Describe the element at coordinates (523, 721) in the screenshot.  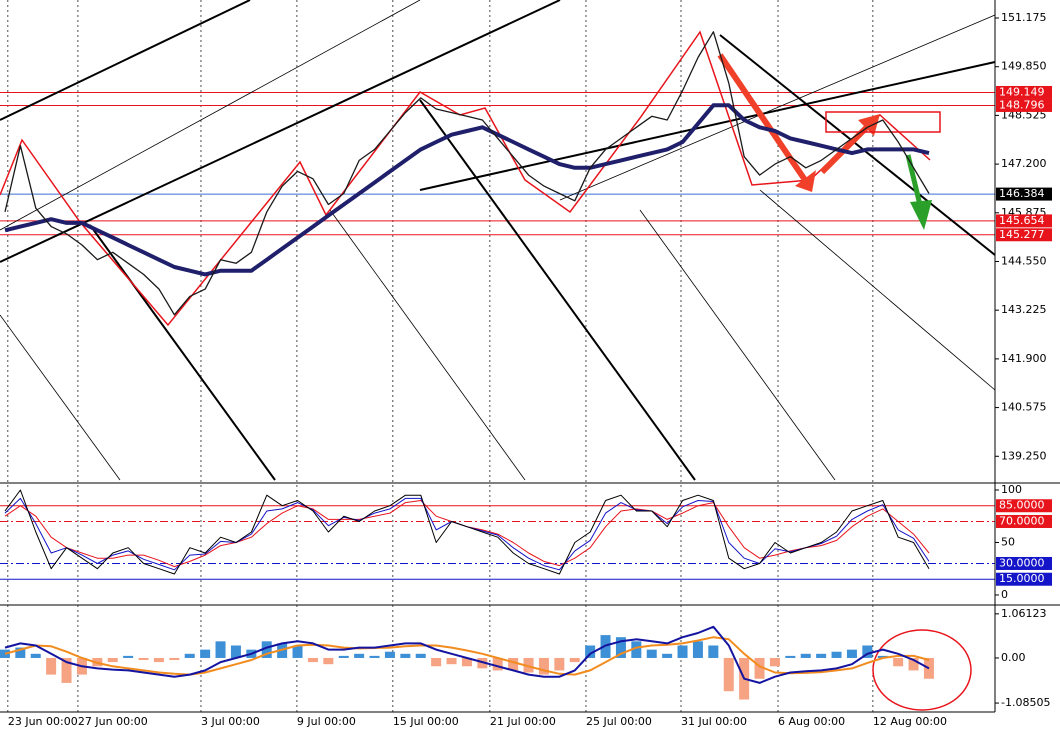
I see `x-tick-label: 21 Jul 00:00` at that location.